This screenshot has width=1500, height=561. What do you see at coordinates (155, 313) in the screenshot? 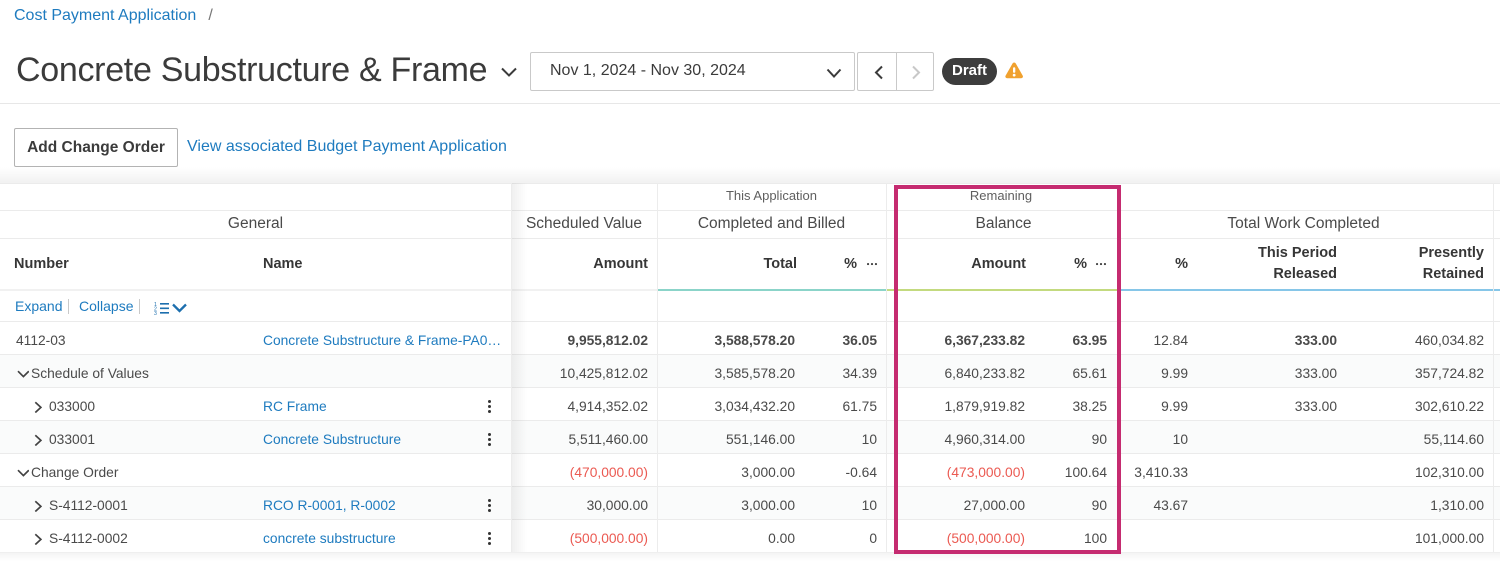
I see `svg-text: 3` at bounding box center [155, 313].